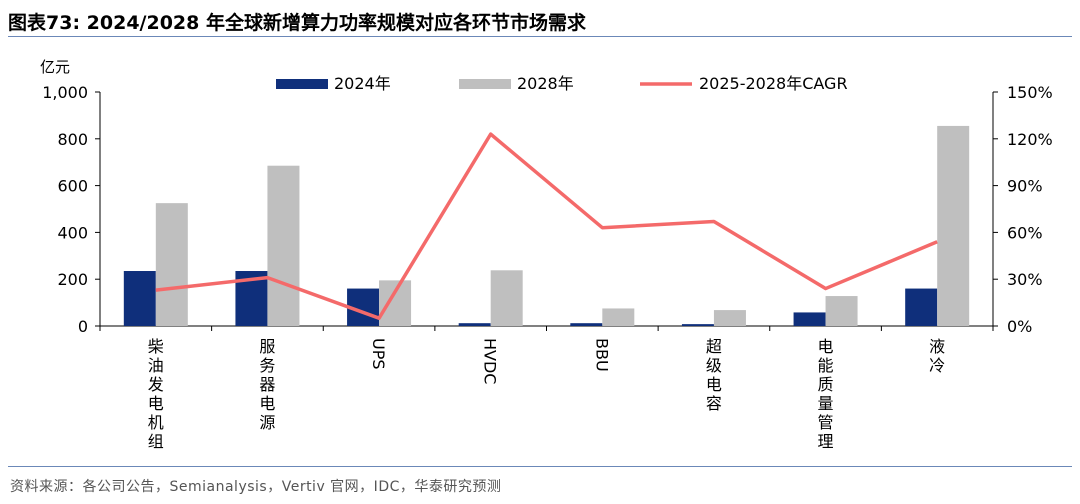  I want to click on x-tick-label: 柴油发电机组, so click(156, 394).